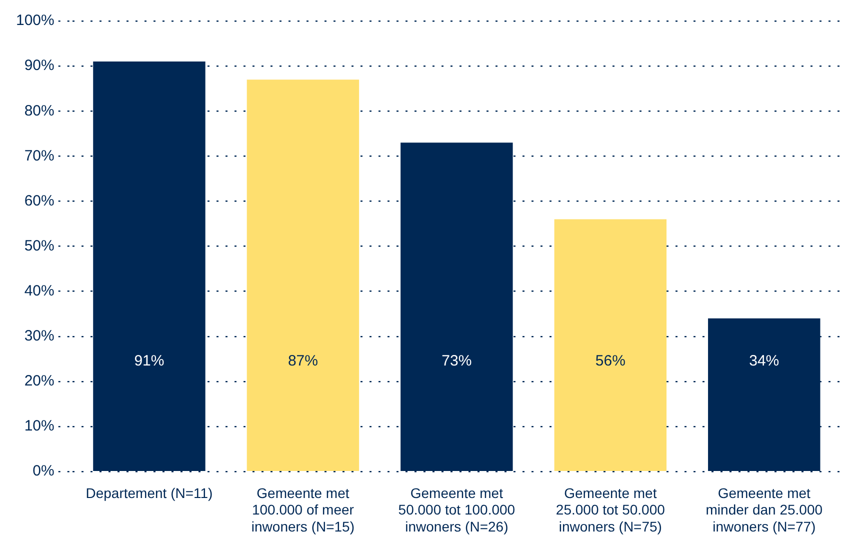 The height and width of the screenshot is (558, 853). Describe the element at coordinates (39, 111) in the screenshot. I see `y-tick-label: 80%` at that location.